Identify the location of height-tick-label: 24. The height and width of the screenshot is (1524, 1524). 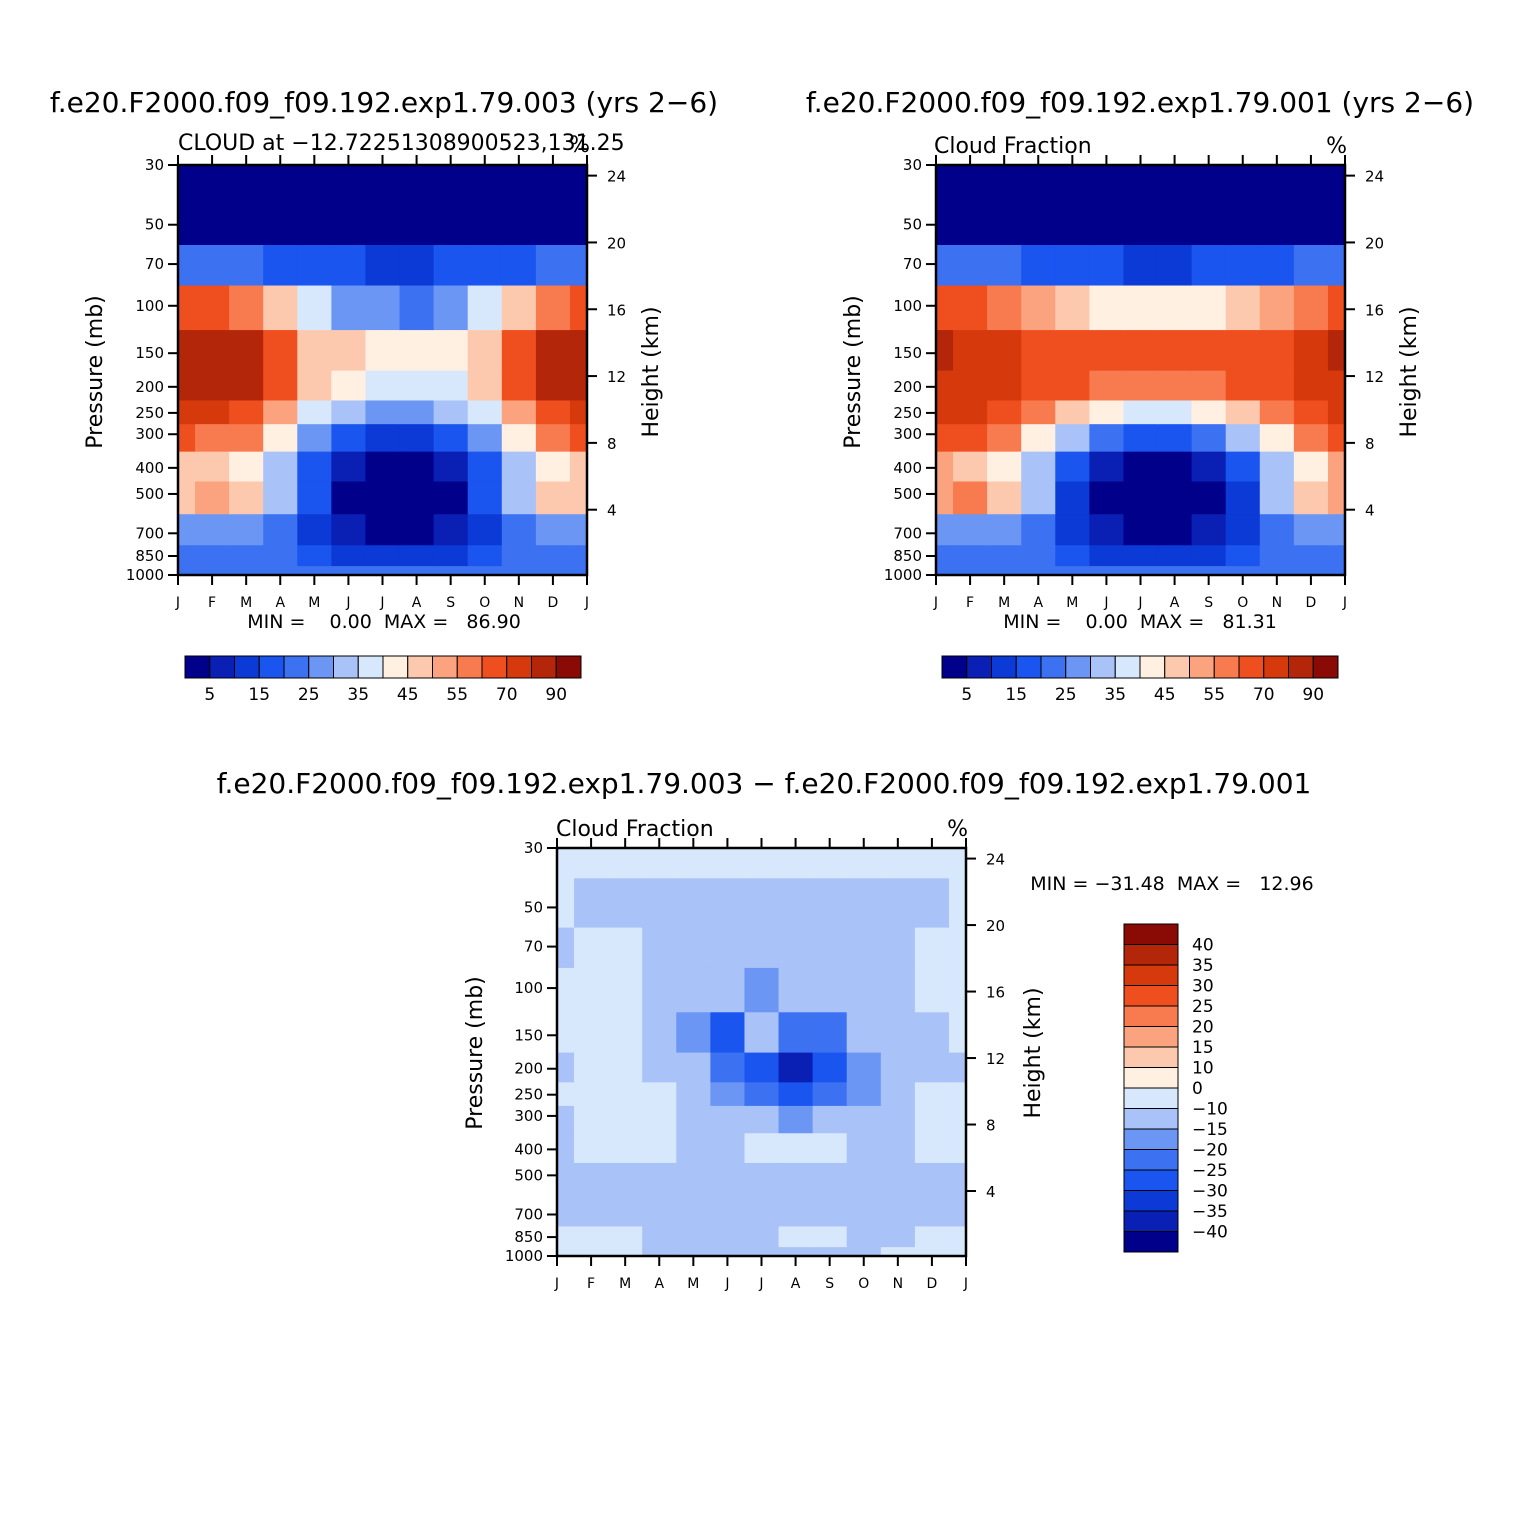
(995, 860).